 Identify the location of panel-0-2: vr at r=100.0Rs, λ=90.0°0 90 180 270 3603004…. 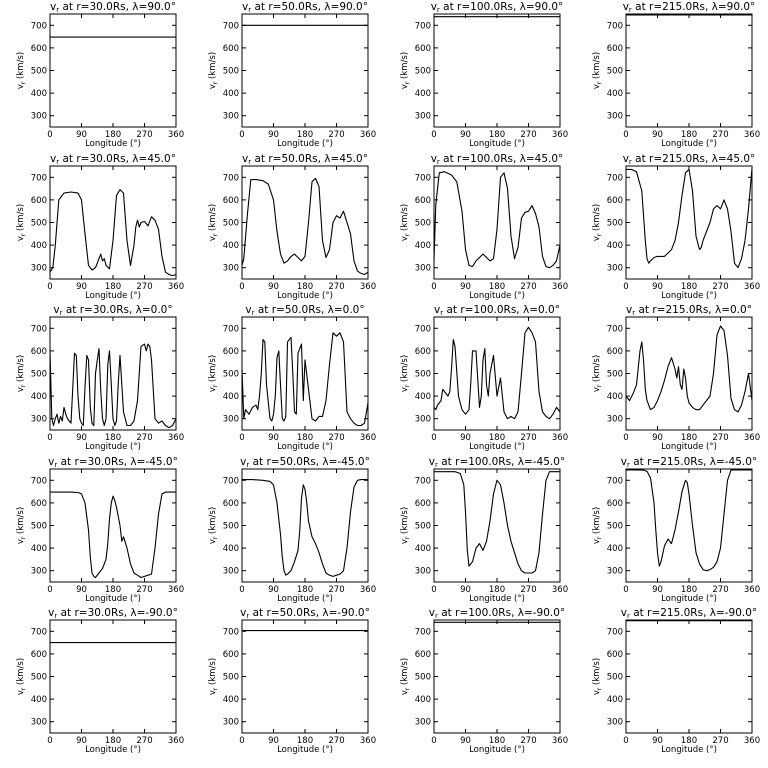
(484, 75).